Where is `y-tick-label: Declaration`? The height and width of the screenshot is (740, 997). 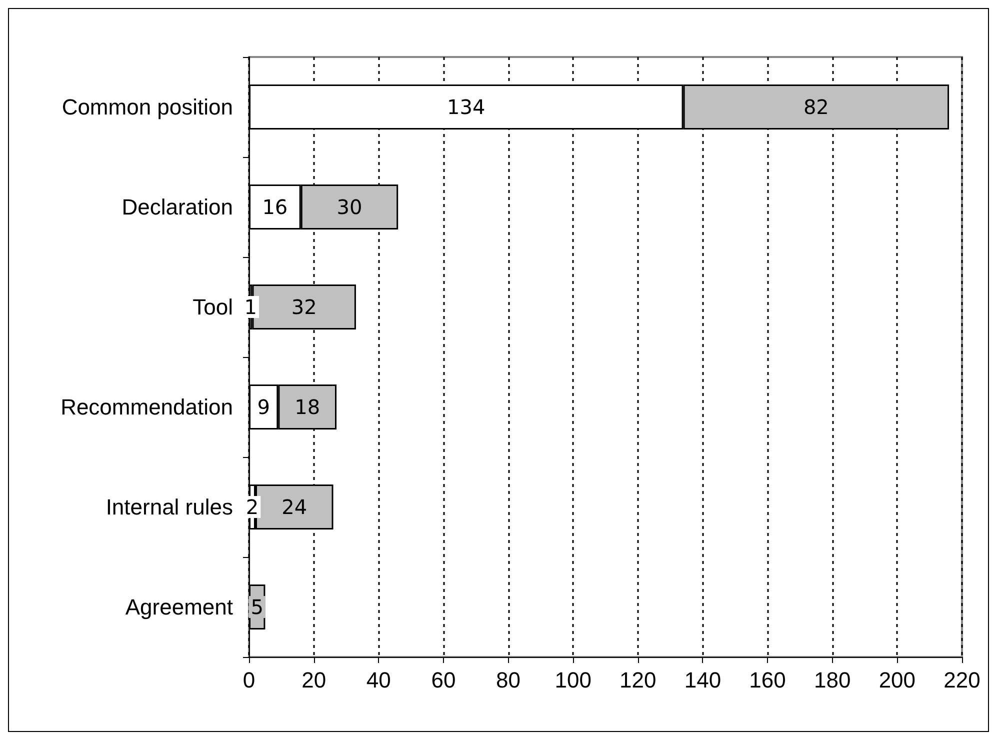 y-tick-label: Declaration is located at coordinates (177, 207).